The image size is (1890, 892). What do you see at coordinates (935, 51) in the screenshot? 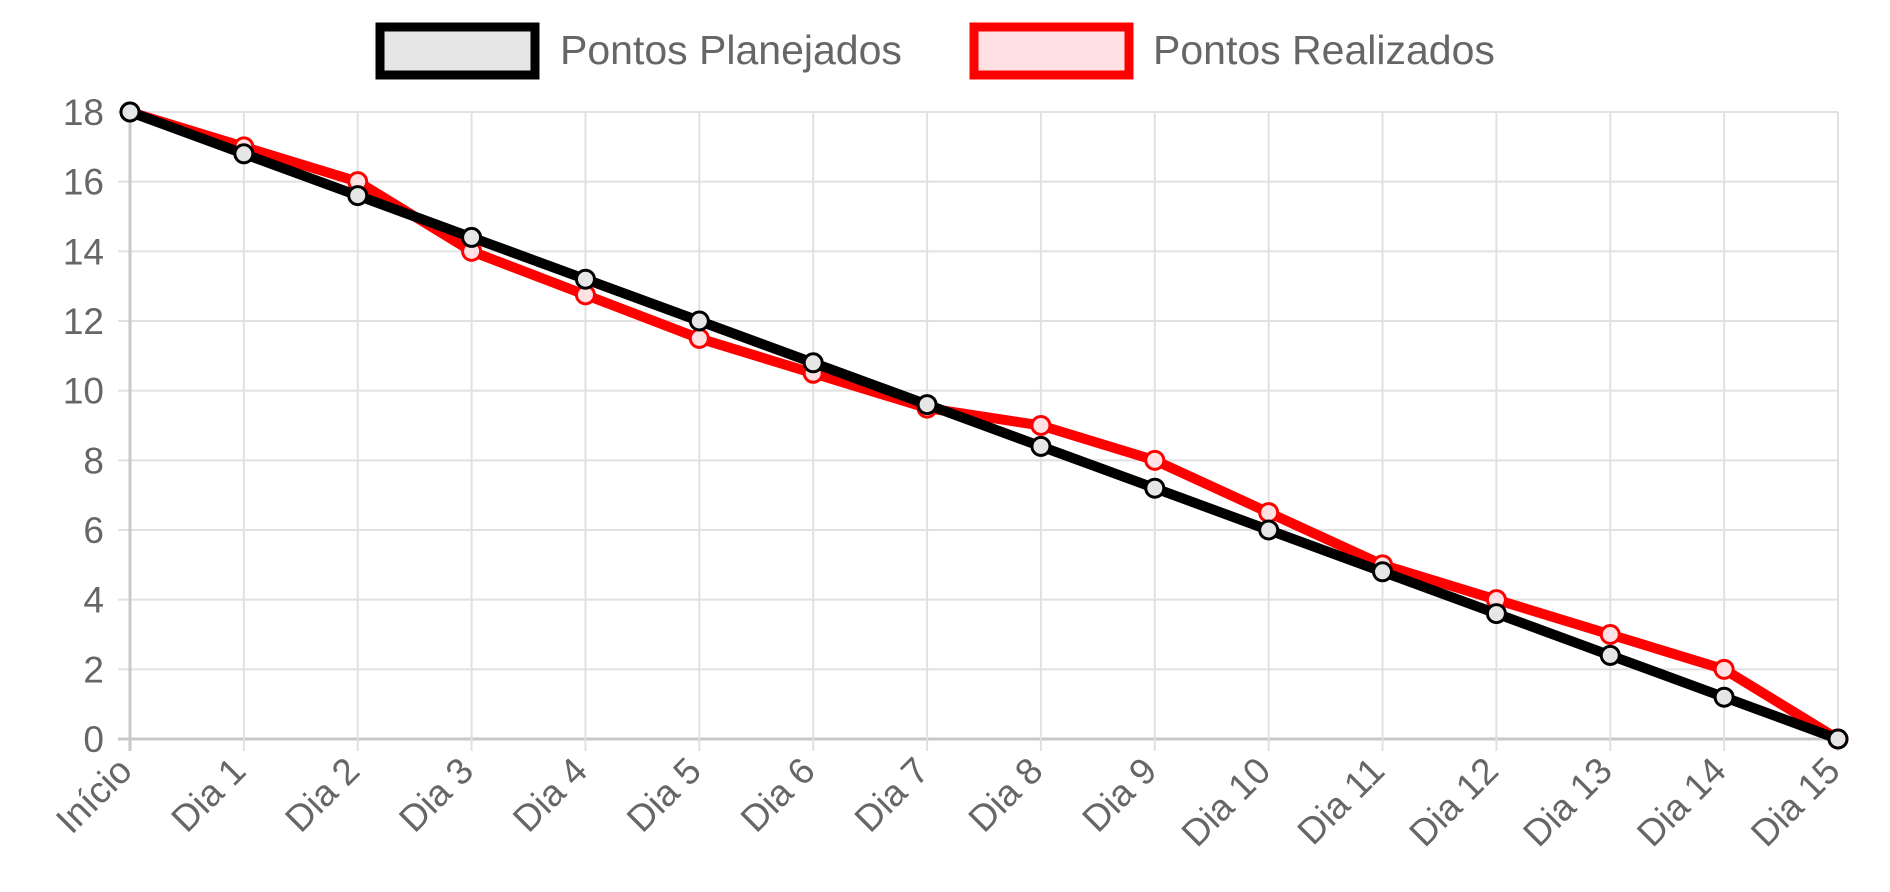
I see `legend: Pontos Planejados Pontos Realizados` at bounding box center [935, 51].